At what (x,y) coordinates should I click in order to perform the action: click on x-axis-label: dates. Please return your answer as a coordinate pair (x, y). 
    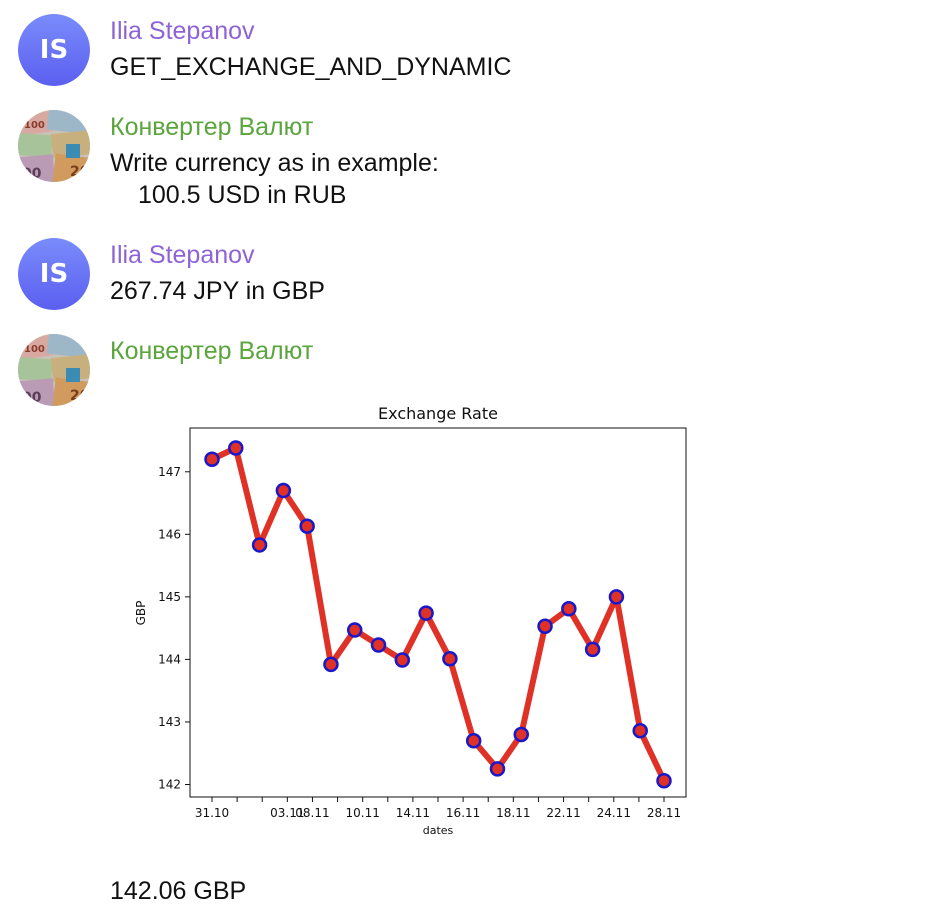
    Looking at the image, I should click on (438, 830).